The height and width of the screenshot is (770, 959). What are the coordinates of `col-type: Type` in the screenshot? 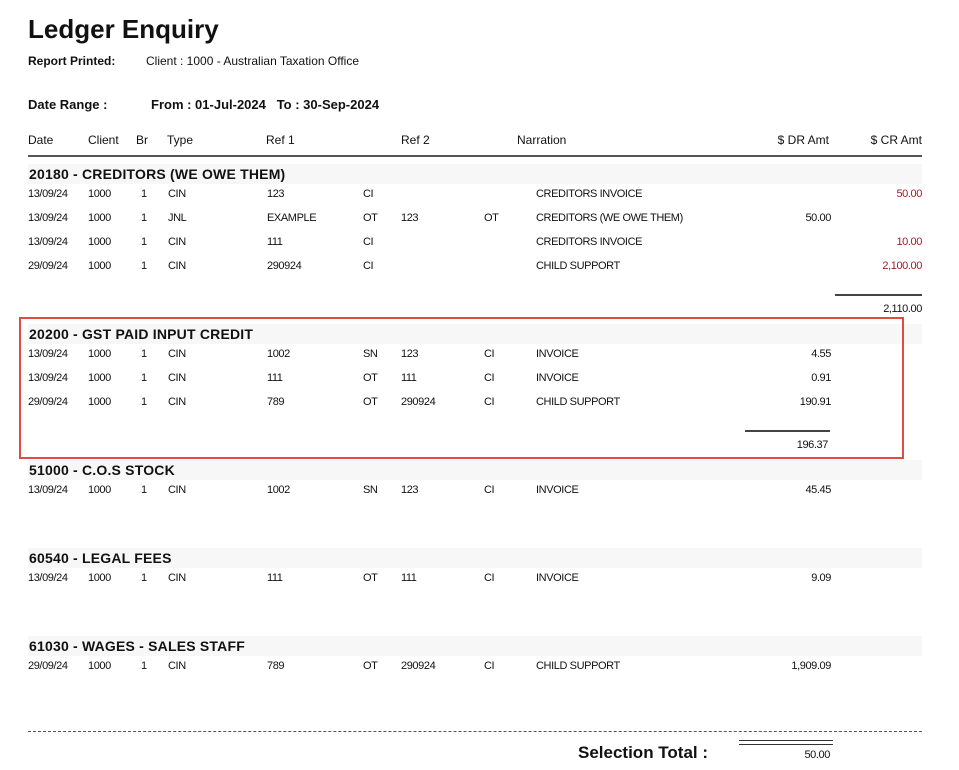 It's located at (180, 140).